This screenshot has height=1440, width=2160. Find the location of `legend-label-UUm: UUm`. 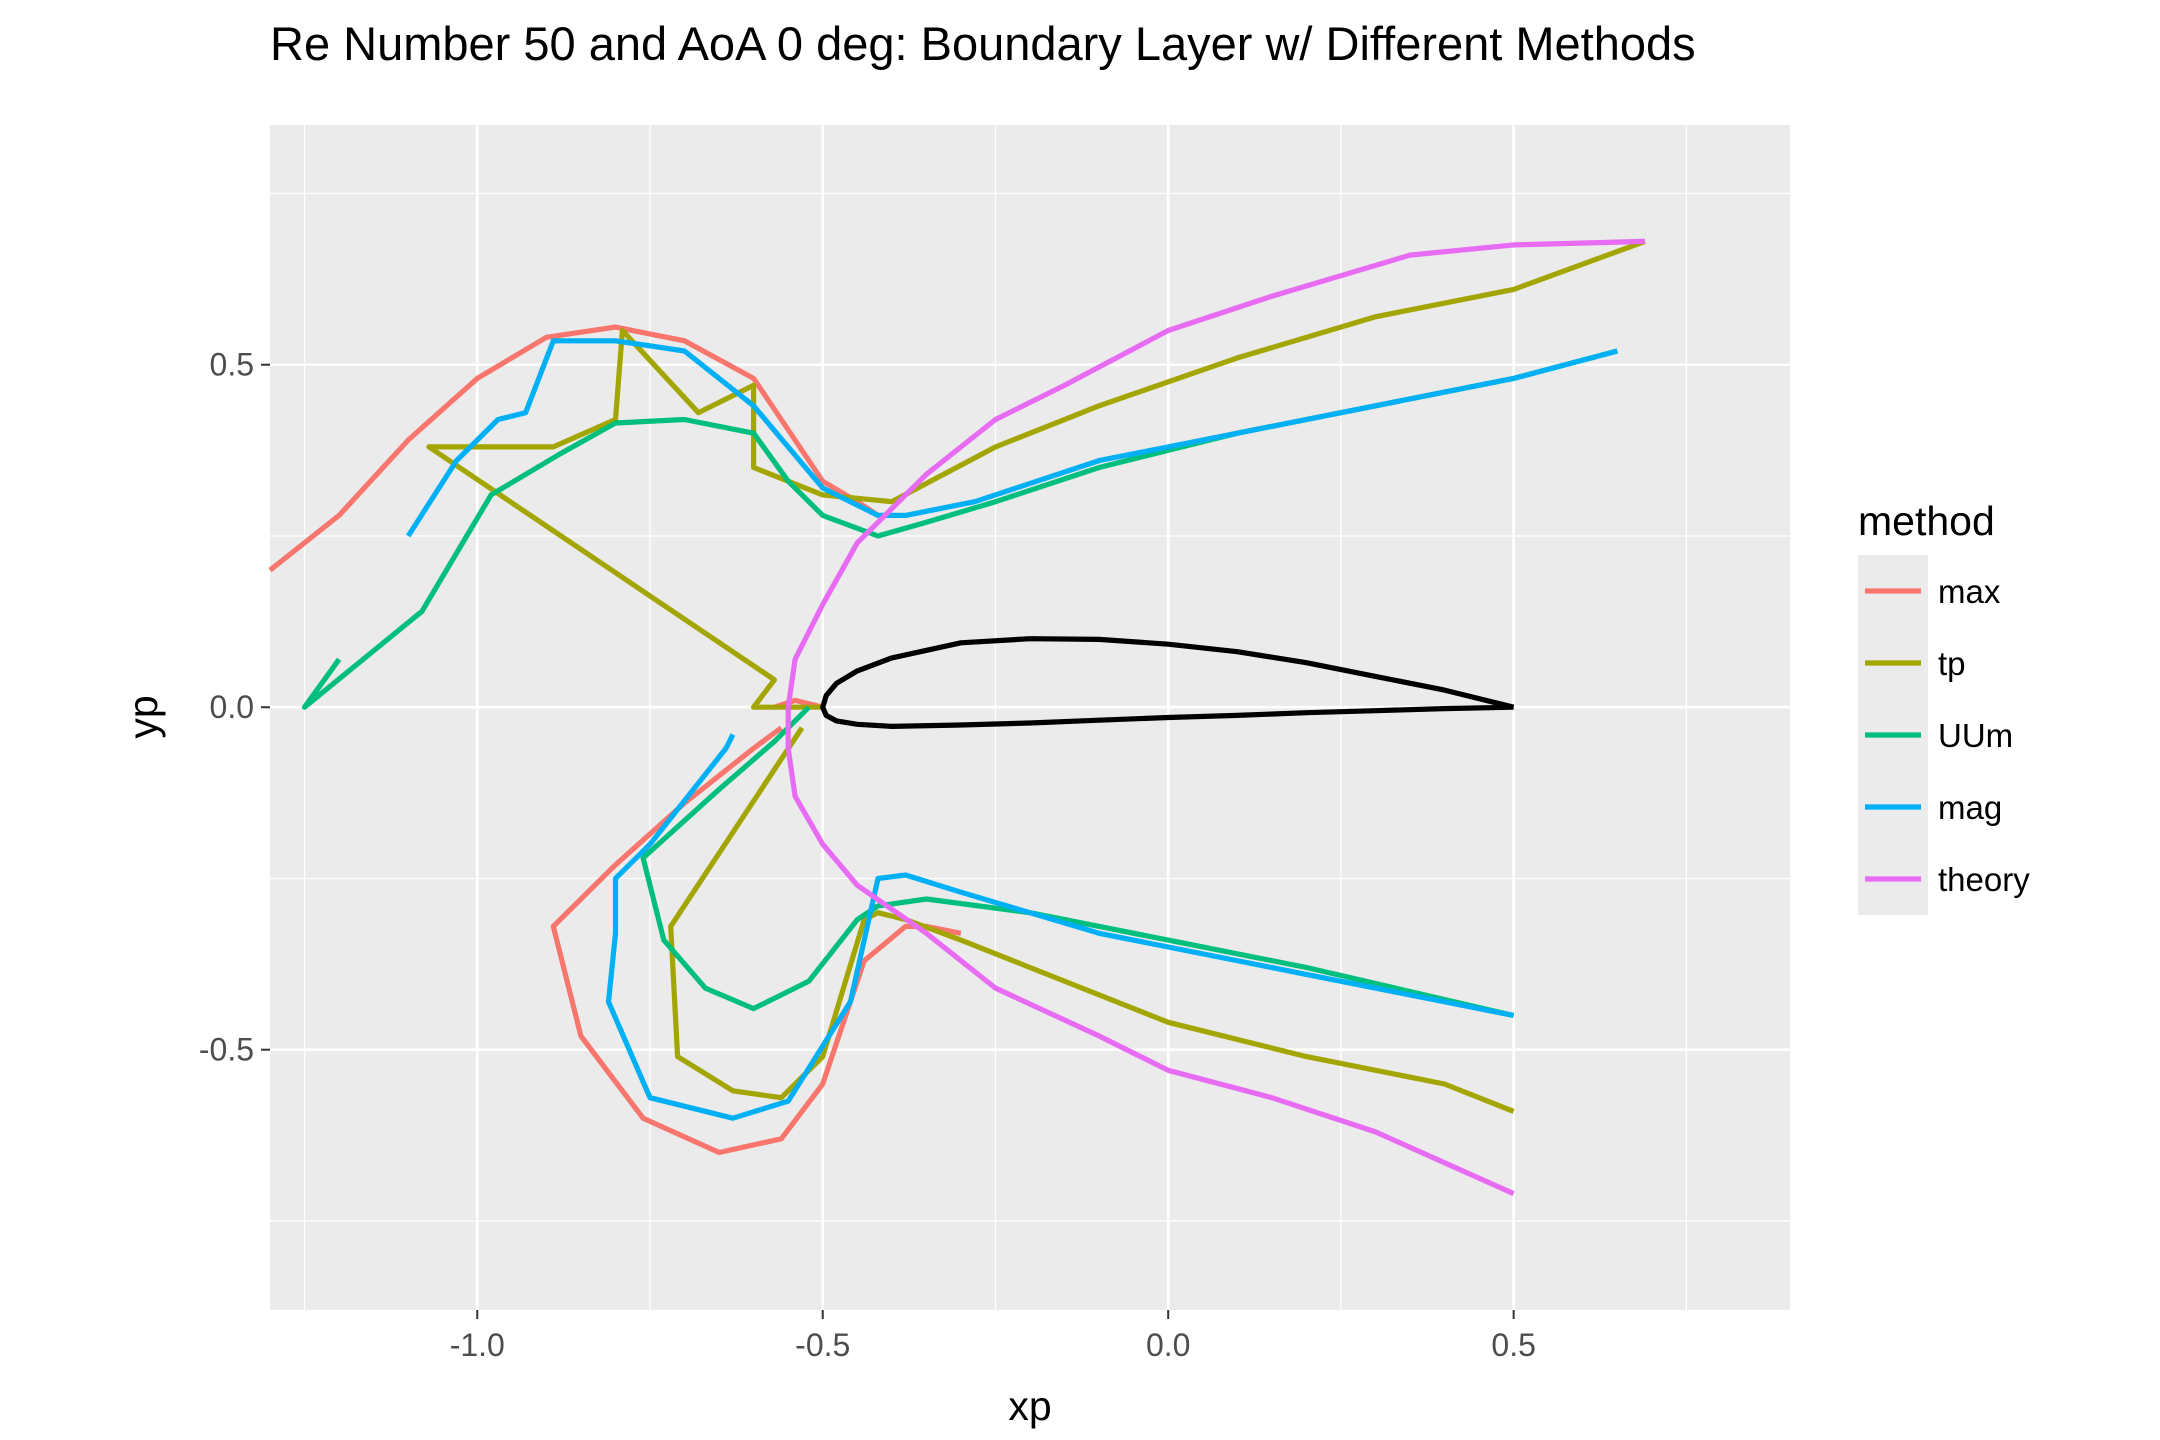

legend-label-UUm: UUm is located at coordinates (1975, 735).